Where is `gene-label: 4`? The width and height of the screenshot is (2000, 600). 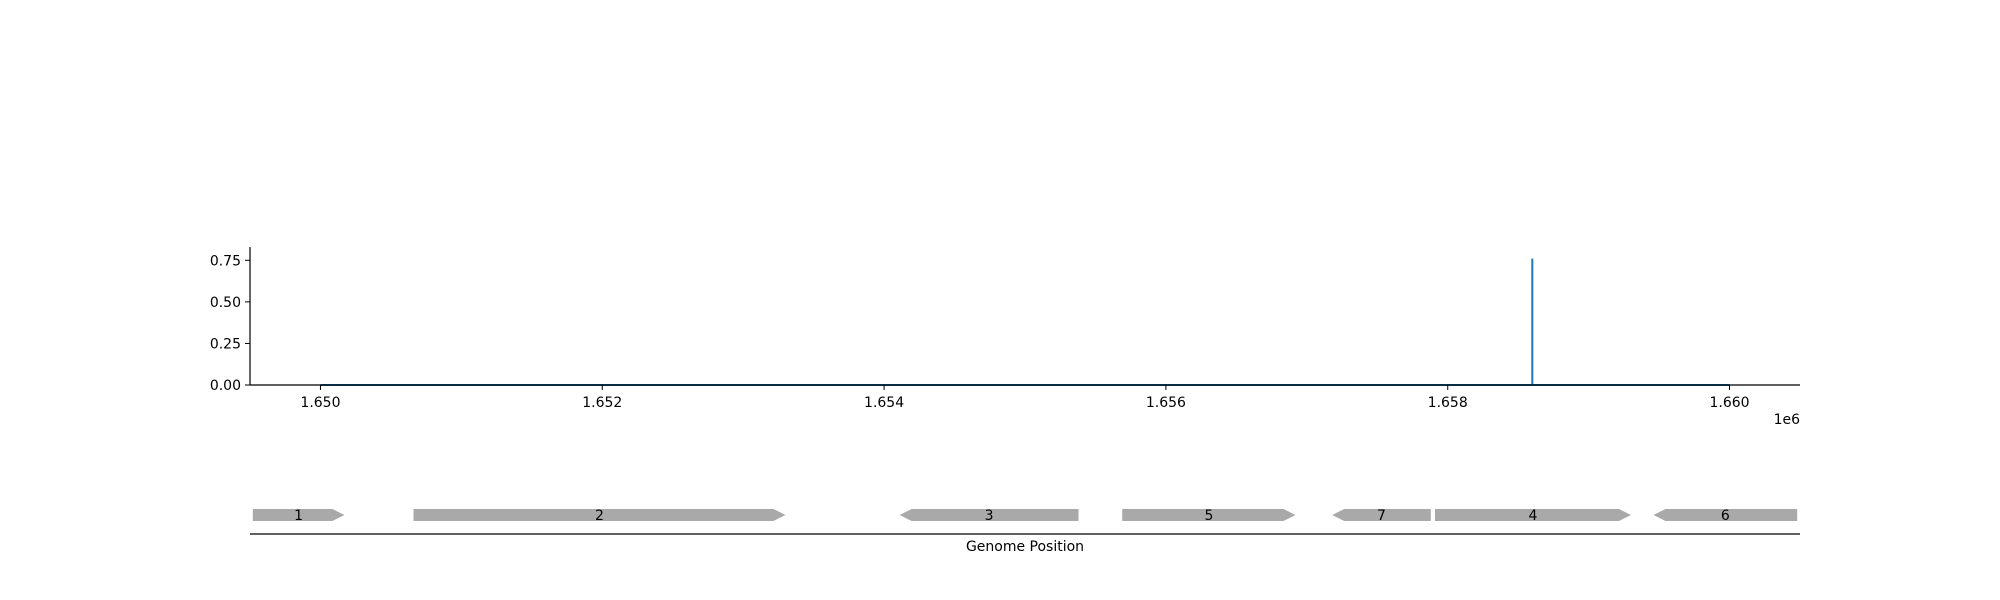 gene-label: 4 is located at coordinates (1533, 516).